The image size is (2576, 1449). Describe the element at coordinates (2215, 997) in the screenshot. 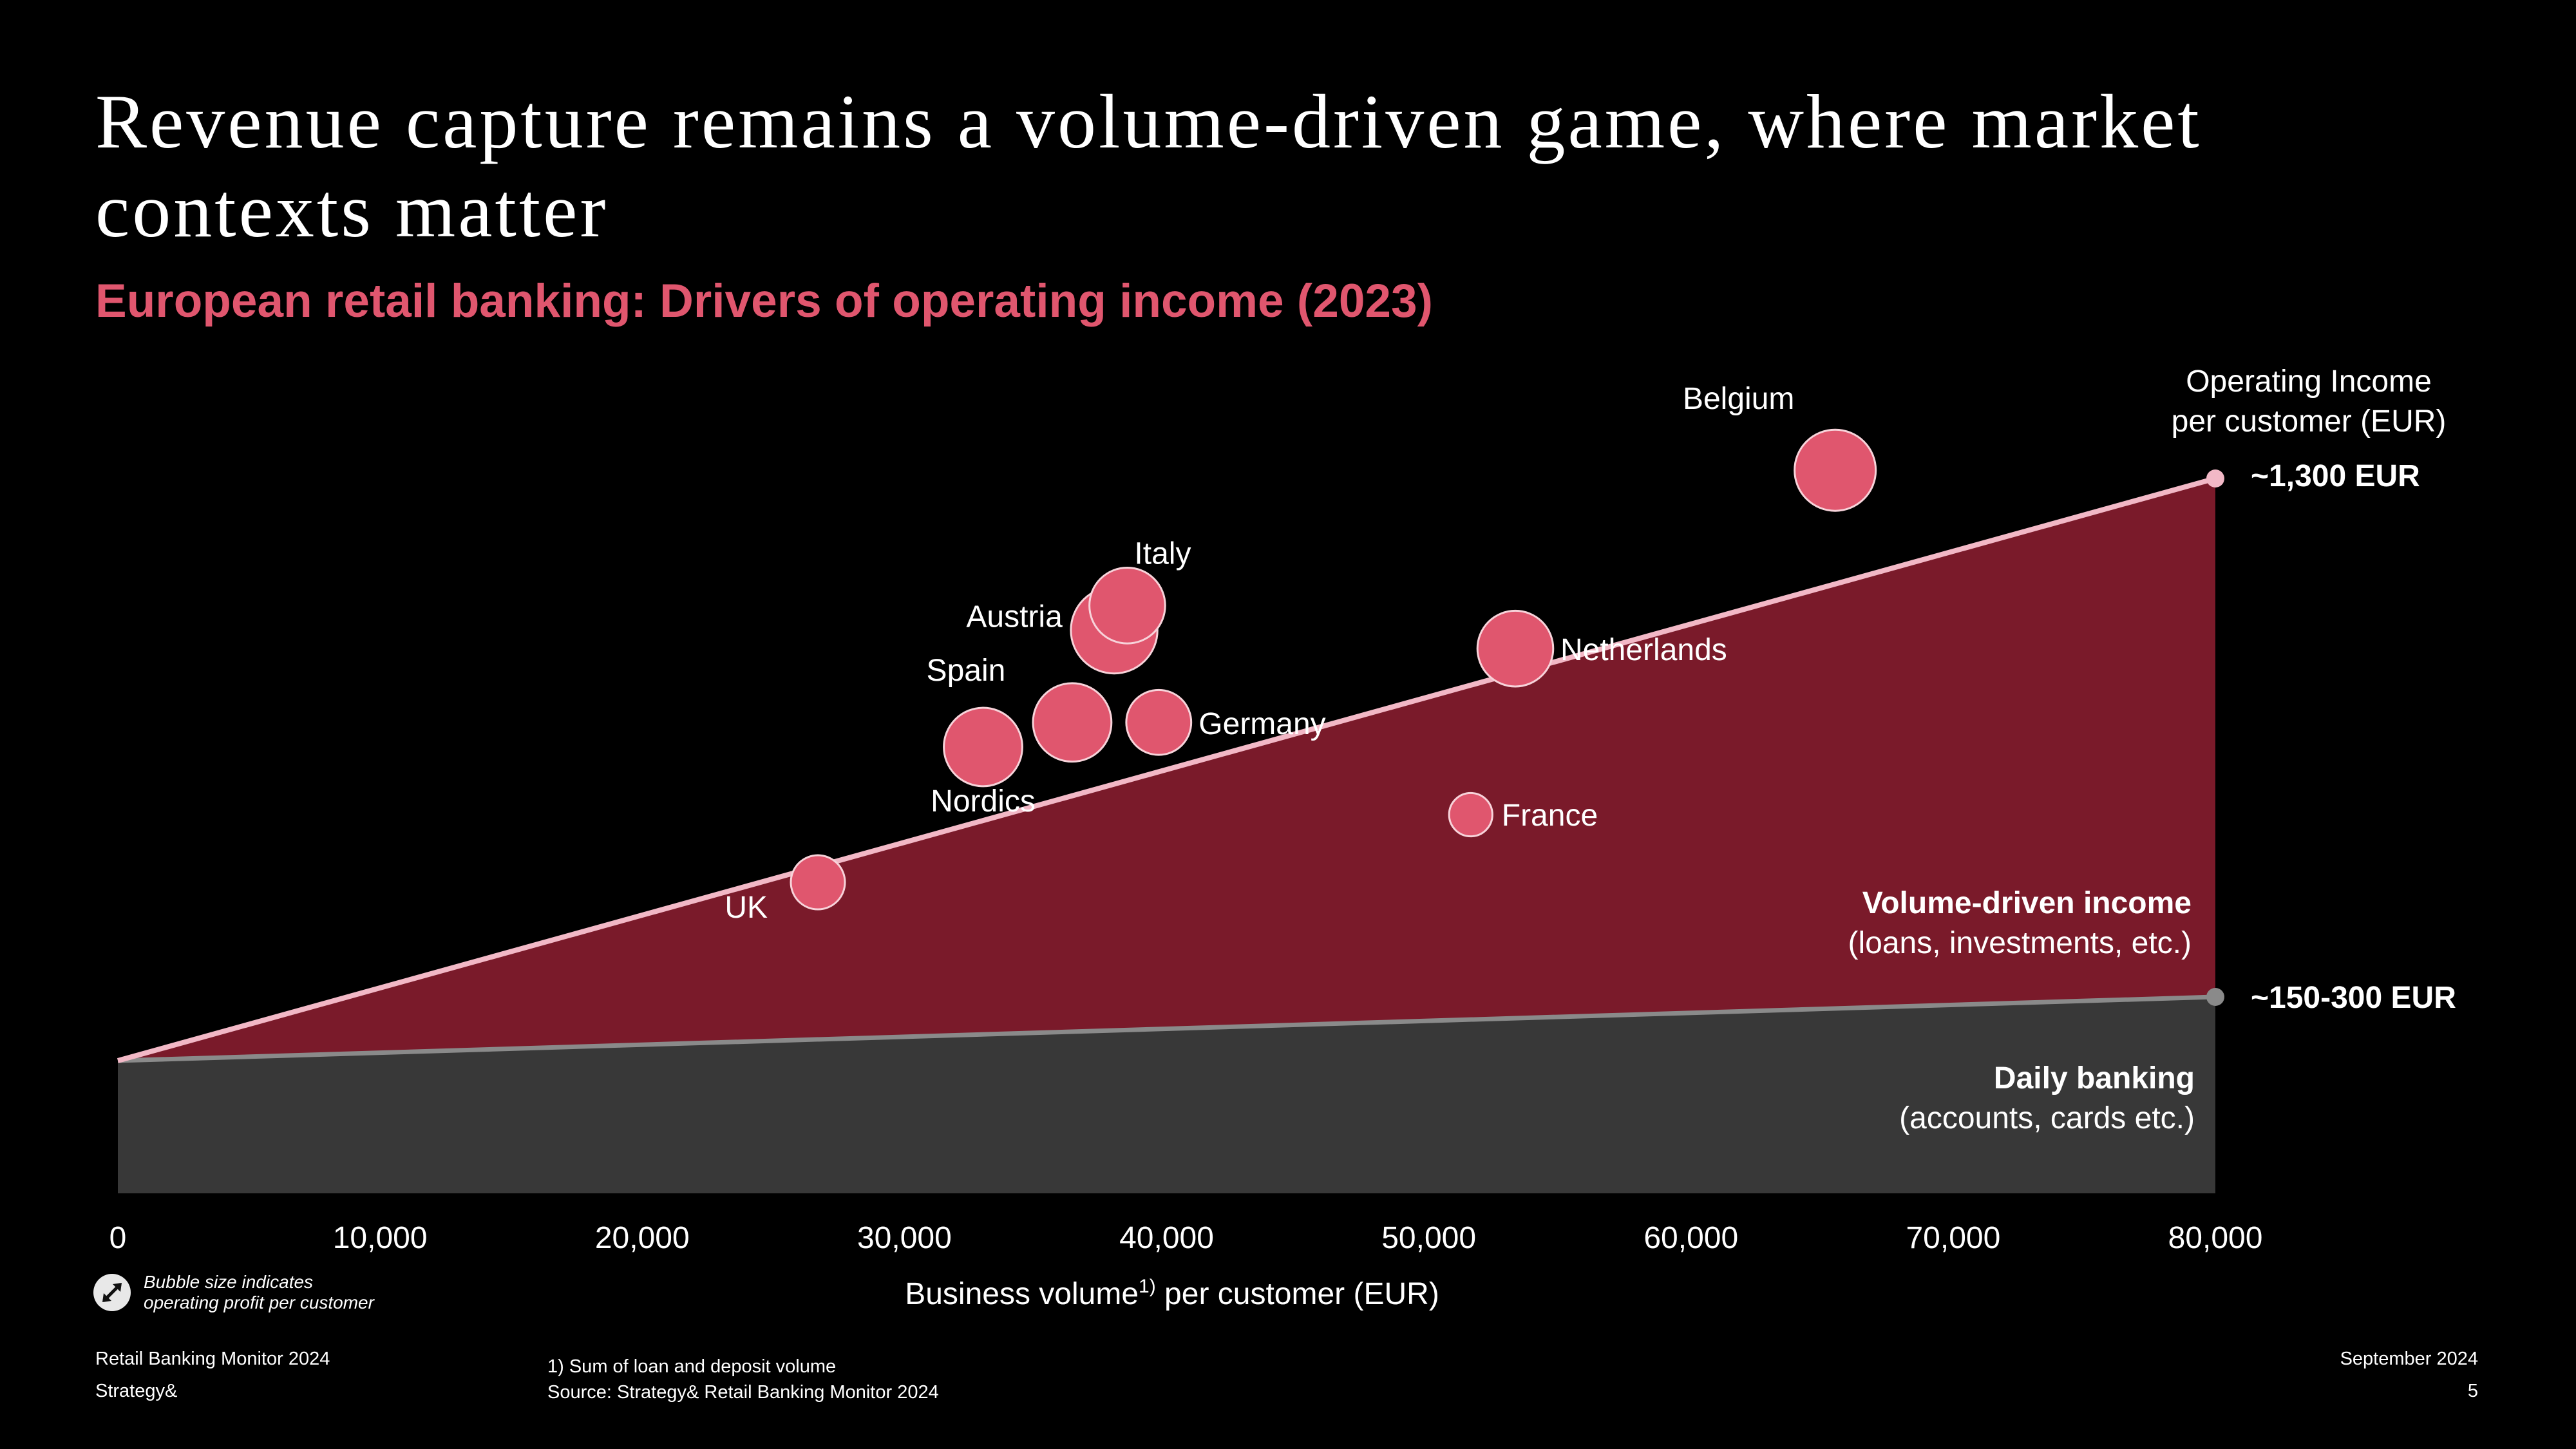

I see `lower-end-dot` at that location.